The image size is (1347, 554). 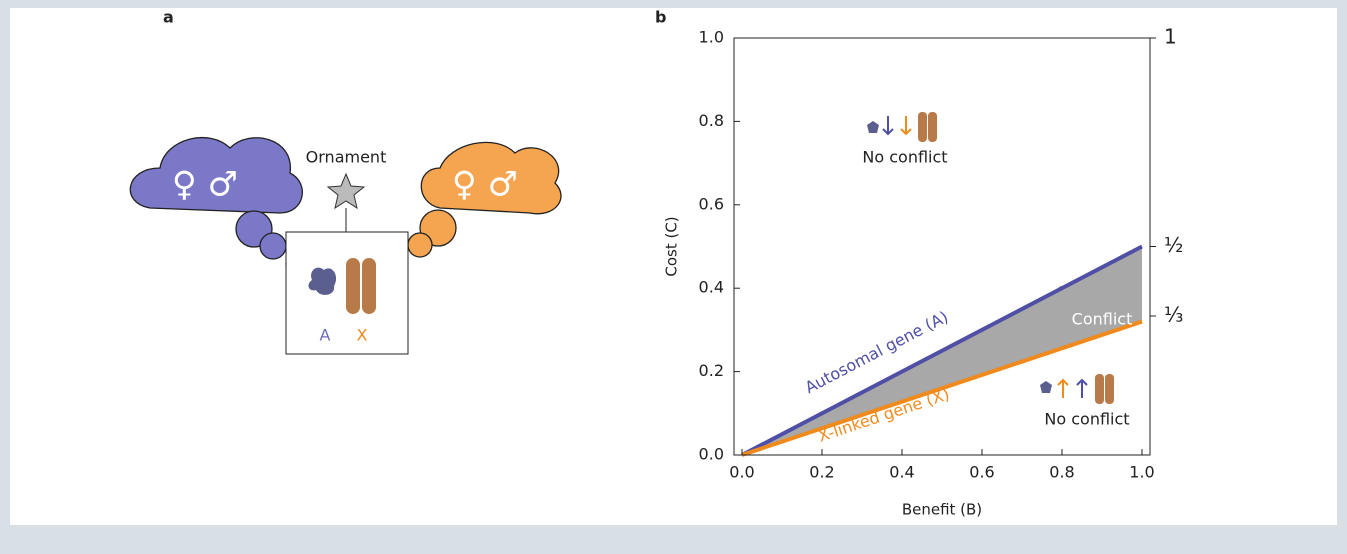 I want to click on annotation: Conflict, so click(x=1102, y=319).